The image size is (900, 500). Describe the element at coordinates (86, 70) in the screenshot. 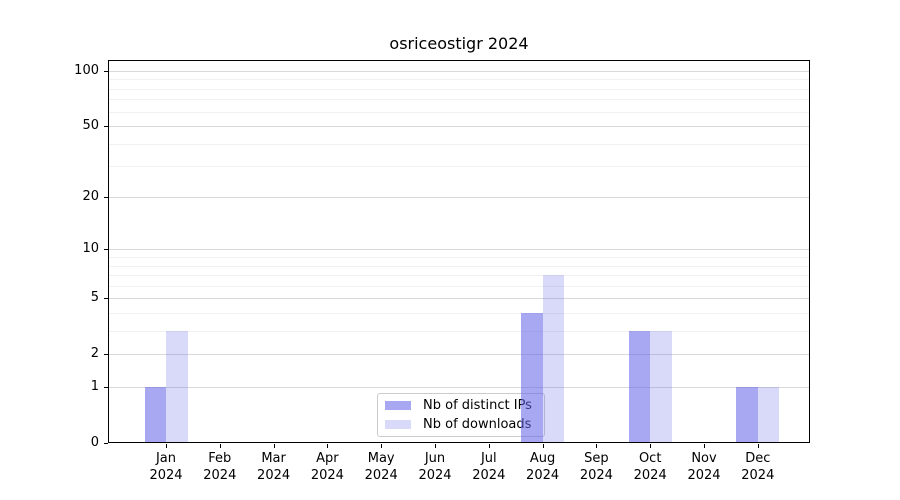

I see `y-tick-label: 100` at that location.